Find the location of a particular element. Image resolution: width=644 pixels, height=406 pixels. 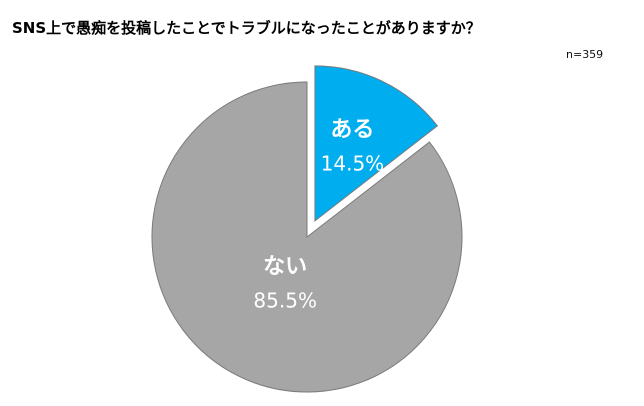

pie-labels: ある 14.5% ない 85.5% is located at coordinates (318, 214).